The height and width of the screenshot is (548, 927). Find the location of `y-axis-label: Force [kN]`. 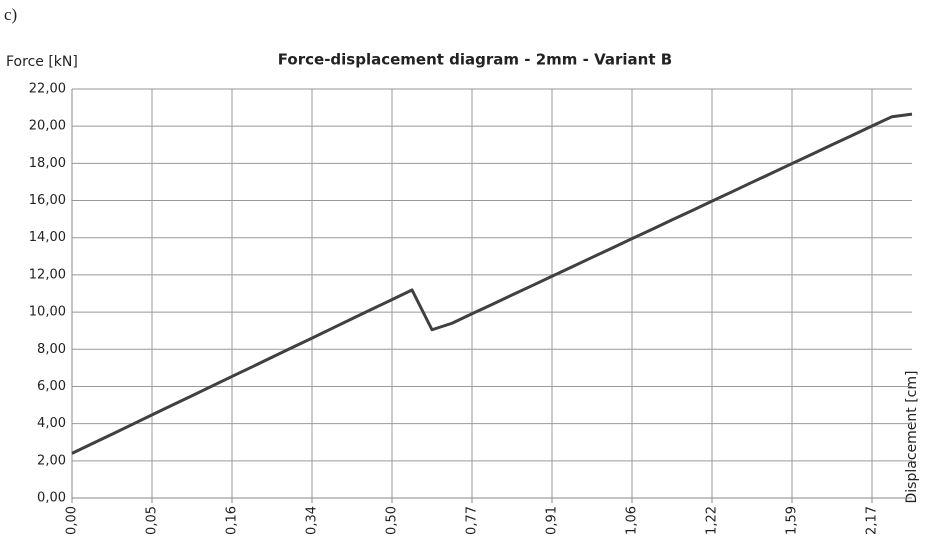

y-axis-label: Force [kN] is located at coordinates (42, 62).